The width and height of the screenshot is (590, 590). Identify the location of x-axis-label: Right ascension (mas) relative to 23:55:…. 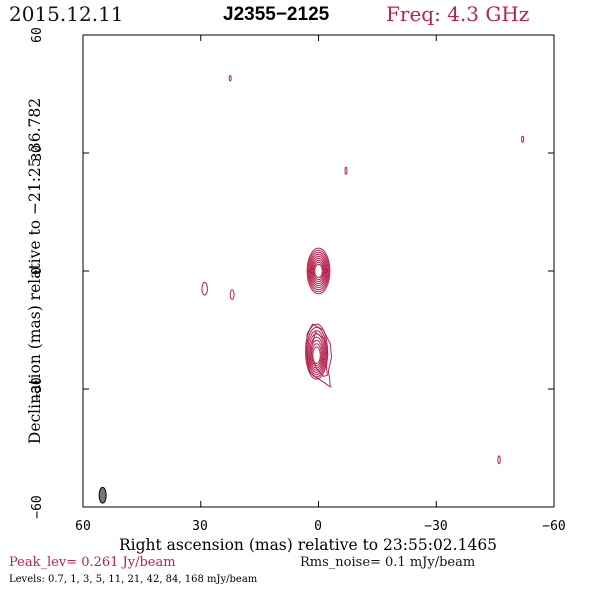
(308, 545).